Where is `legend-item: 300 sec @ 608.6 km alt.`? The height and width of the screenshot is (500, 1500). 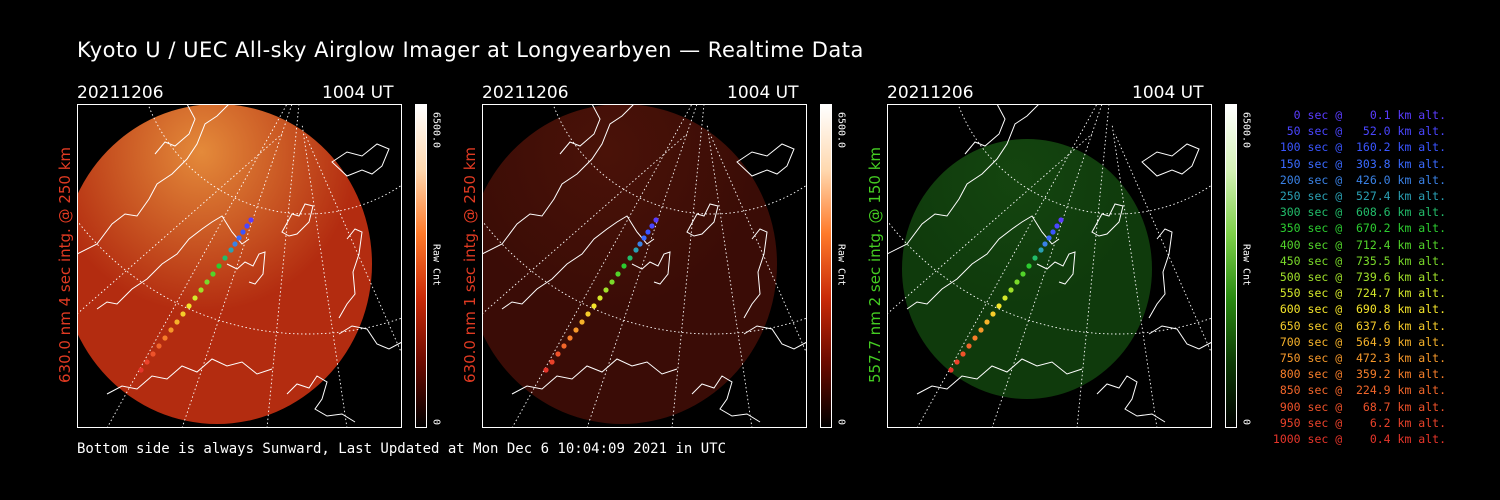 legend-item: 300 sec @ 608.6 km alt. is located at coordinates (1359, 212).